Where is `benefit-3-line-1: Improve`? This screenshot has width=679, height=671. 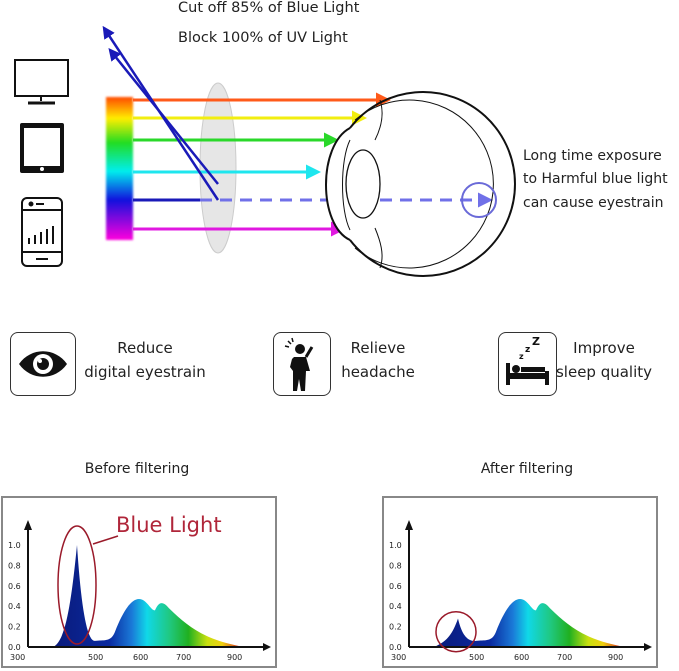
benefit-3-line-1: Improve is located at coordinates (604, 348).